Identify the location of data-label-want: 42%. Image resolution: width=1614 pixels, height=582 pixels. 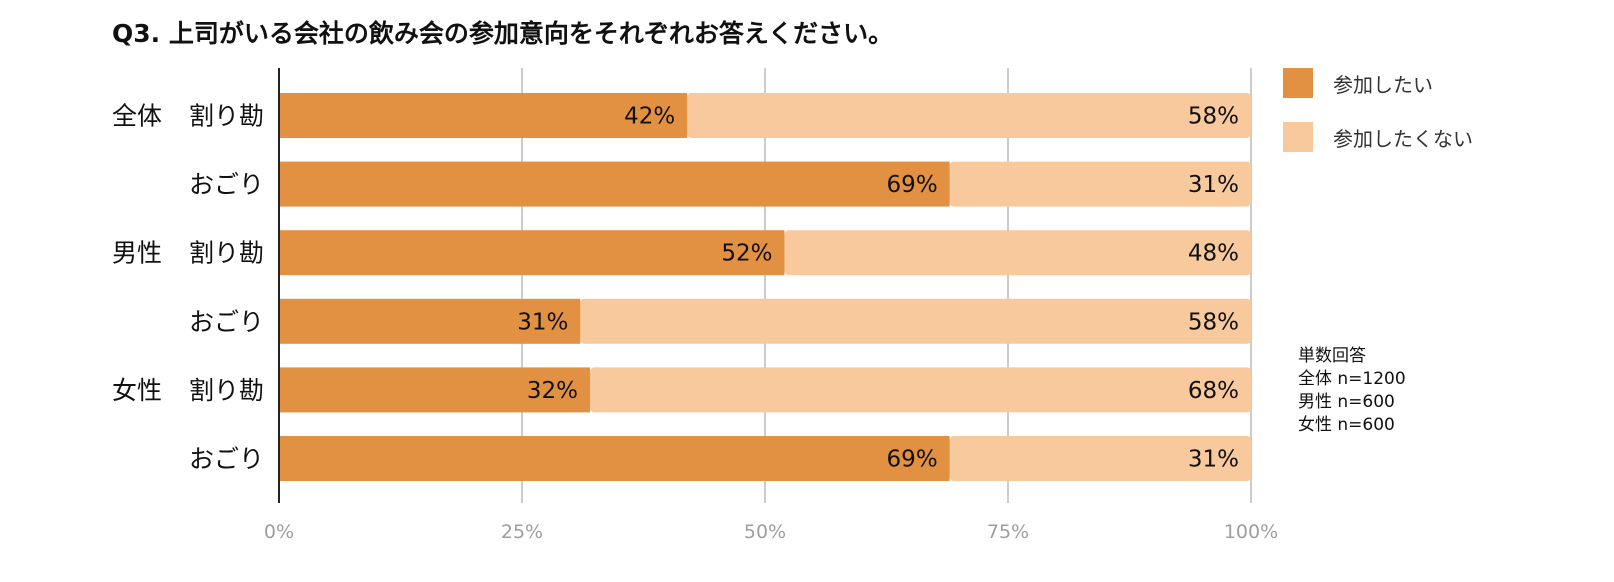
(649, 117).